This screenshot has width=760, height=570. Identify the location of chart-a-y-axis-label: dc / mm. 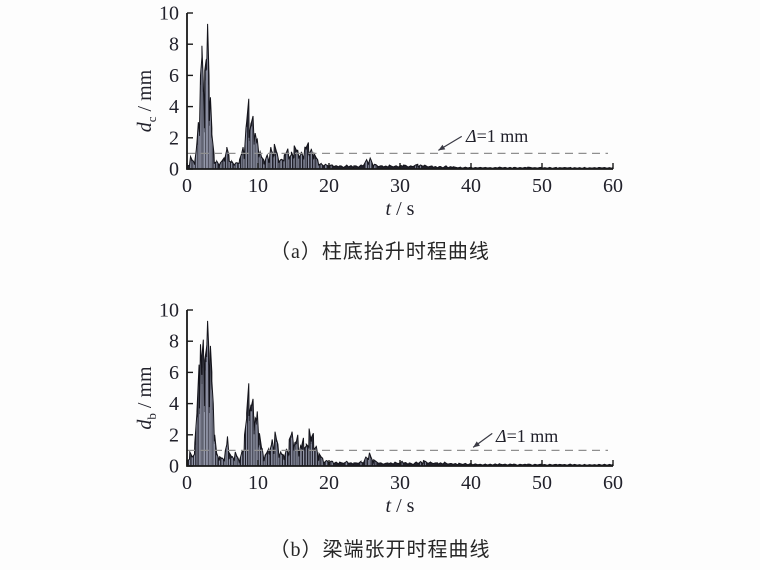
(145, 101).